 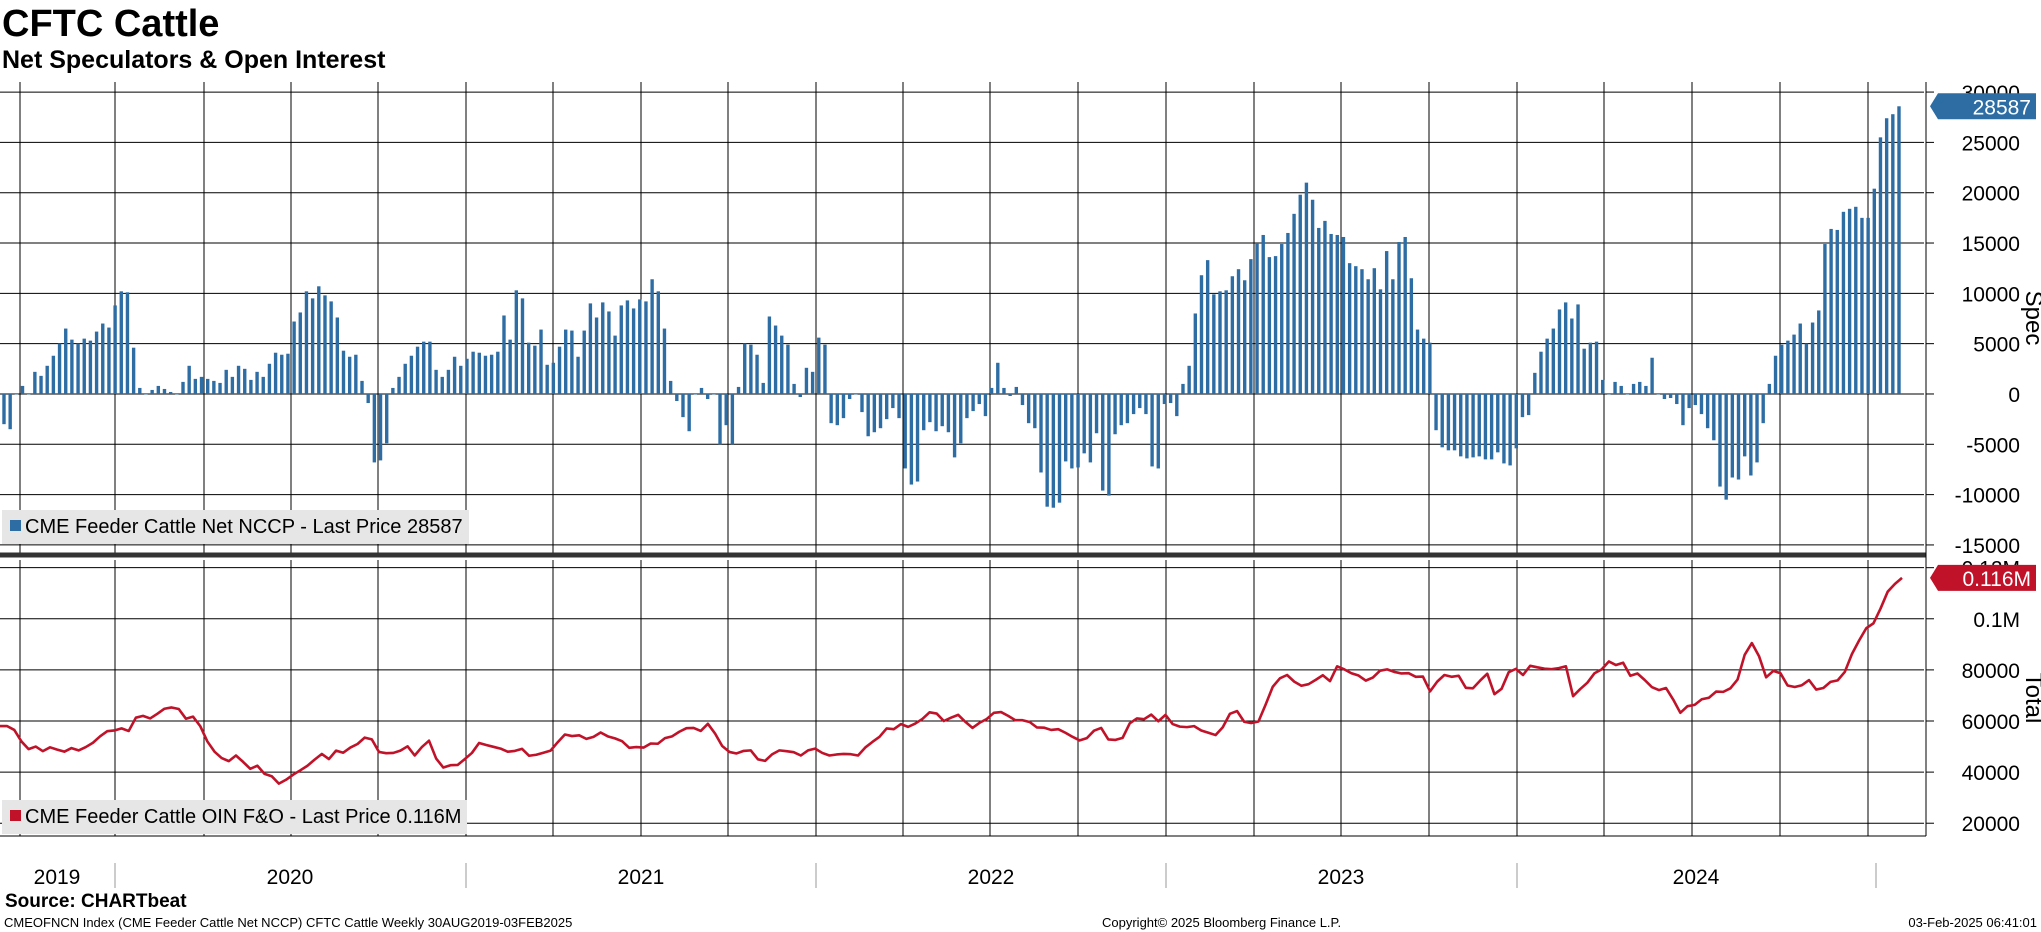 What do you see at coordinates (2002, 107) in the screenshot?
I see `spec-last-badge-text: 28587` at bounding box center [2002, 107].